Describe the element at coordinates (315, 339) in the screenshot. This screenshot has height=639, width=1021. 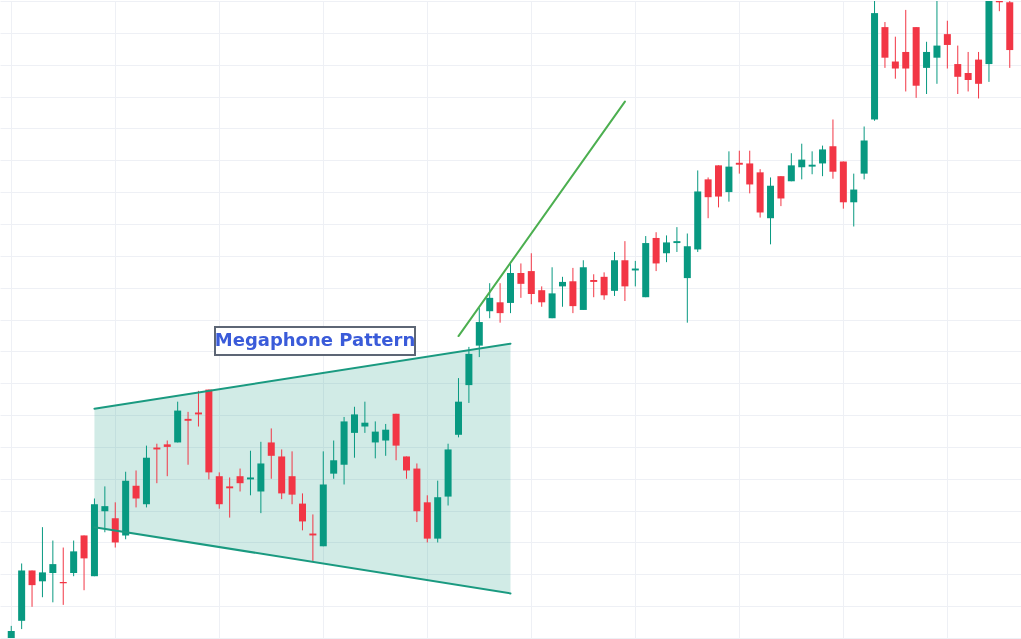
I see `annotation: Megaphone Pattern` at that location.